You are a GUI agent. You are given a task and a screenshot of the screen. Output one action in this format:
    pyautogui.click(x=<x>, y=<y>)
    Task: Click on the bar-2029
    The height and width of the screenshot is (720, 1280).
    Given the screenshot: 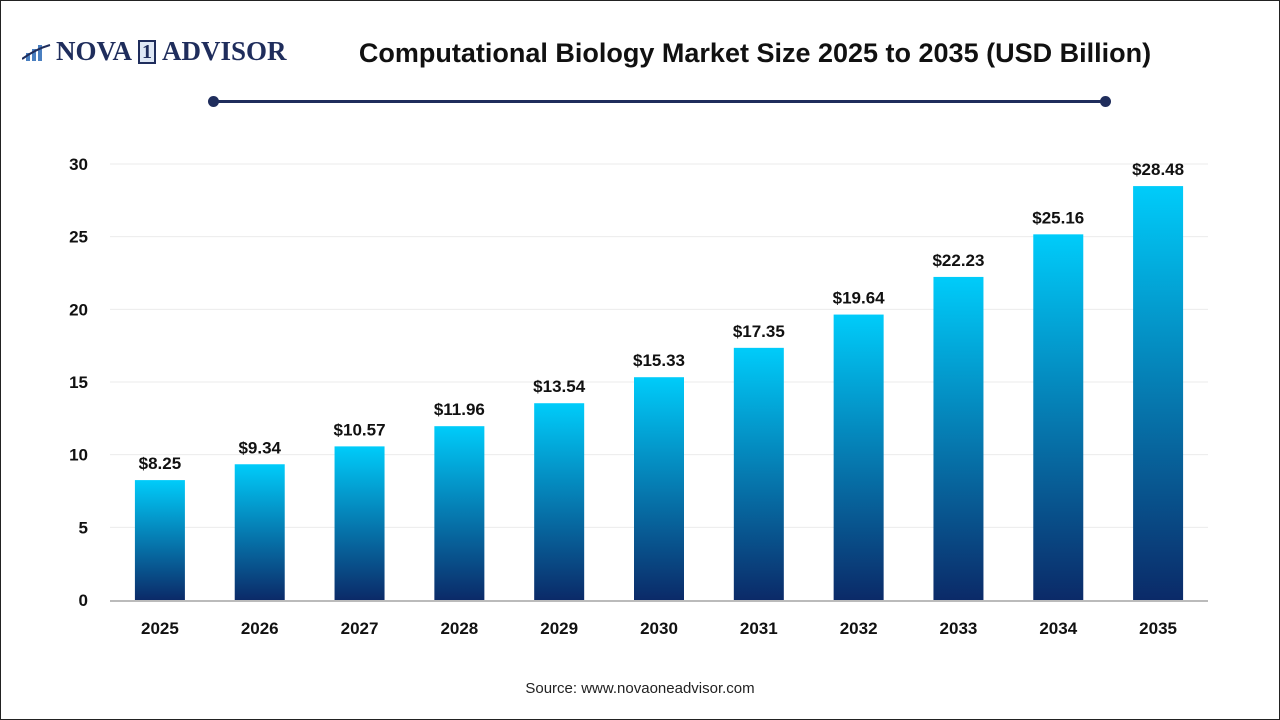 What is the action you would take?
    pyautogui.click(x=559, y=501)
    